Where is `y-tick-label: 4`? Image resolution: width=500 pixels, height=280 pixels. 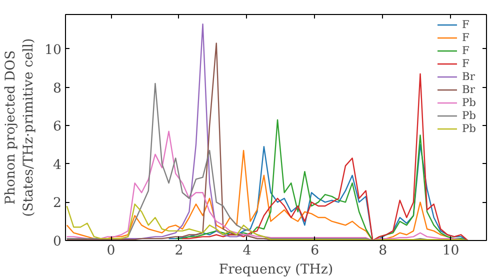
y-tick-label: 4 is located at coordinates (57, 165).